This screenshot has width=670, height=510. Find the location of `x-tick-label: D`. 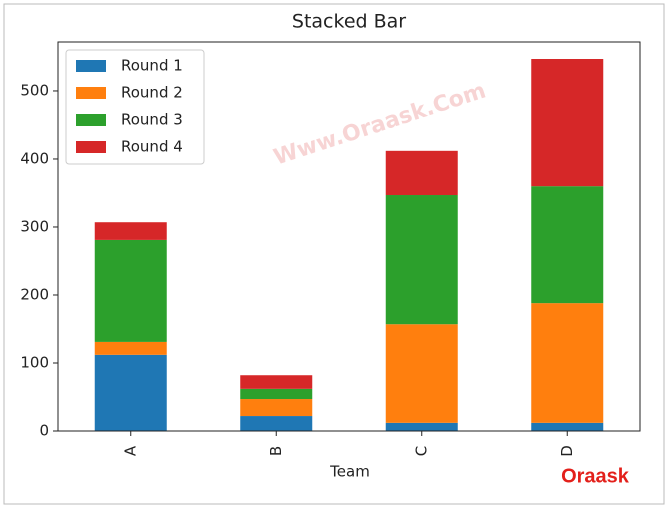

x-tick-label: D is located at coordinates (567, 451).